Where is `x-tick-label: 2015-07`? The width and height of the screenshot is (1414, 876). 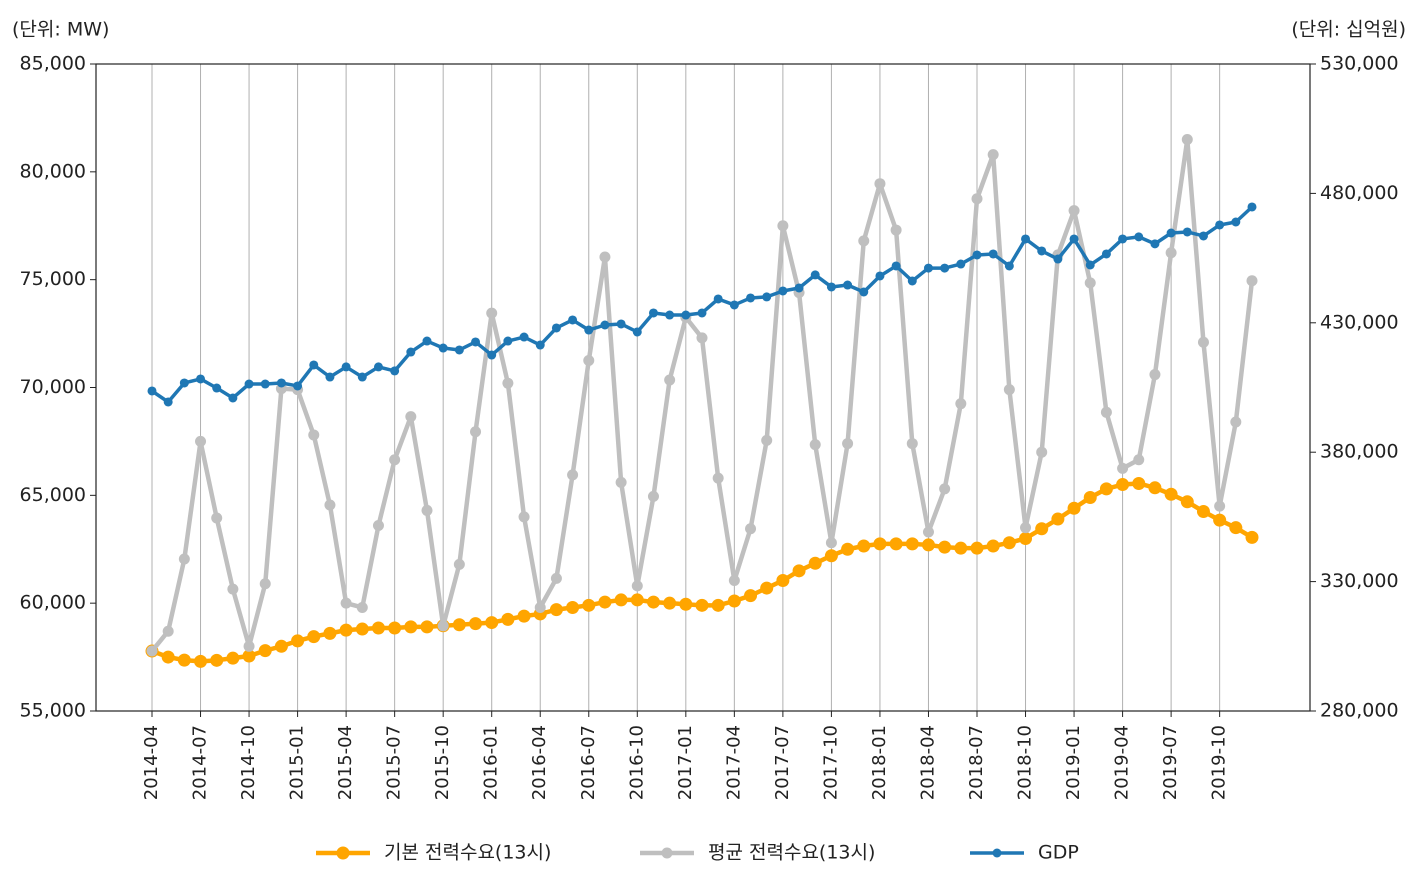 x-tick-label: 2015-07 is located at coordinates (394, 762).